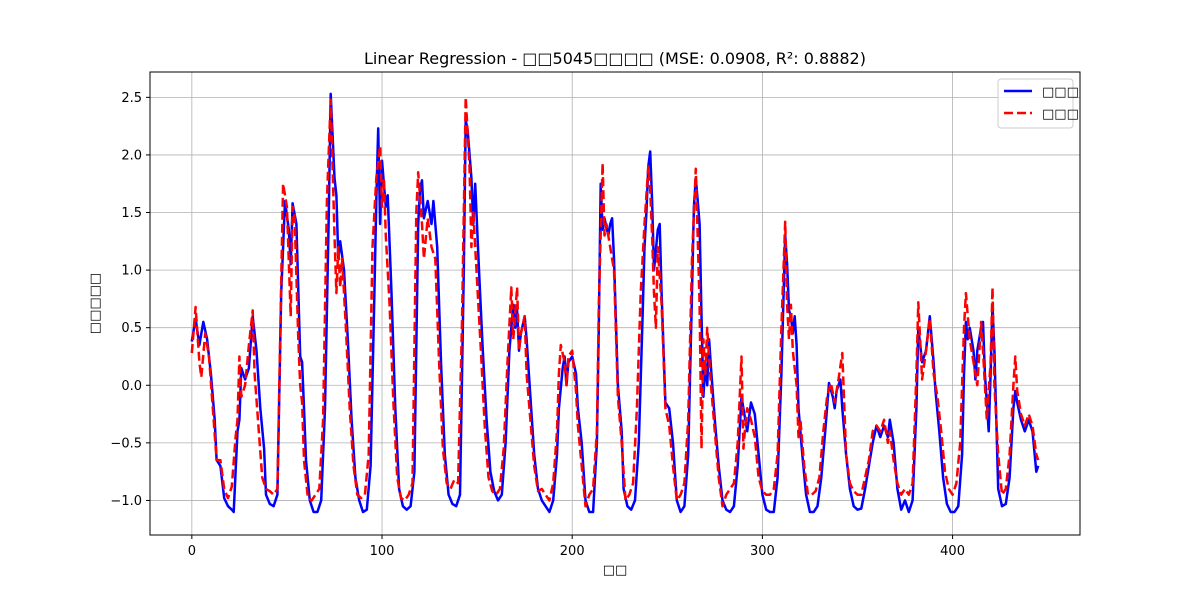 The height and width of the screenshot is (600, 1200). Describe the element at coordinates (130, 300) in the screenshot. I see `y-axis-ticks: −1.0 −0.5 0.0 0.5 1.0 1.5 2.0 2.5` at that location.